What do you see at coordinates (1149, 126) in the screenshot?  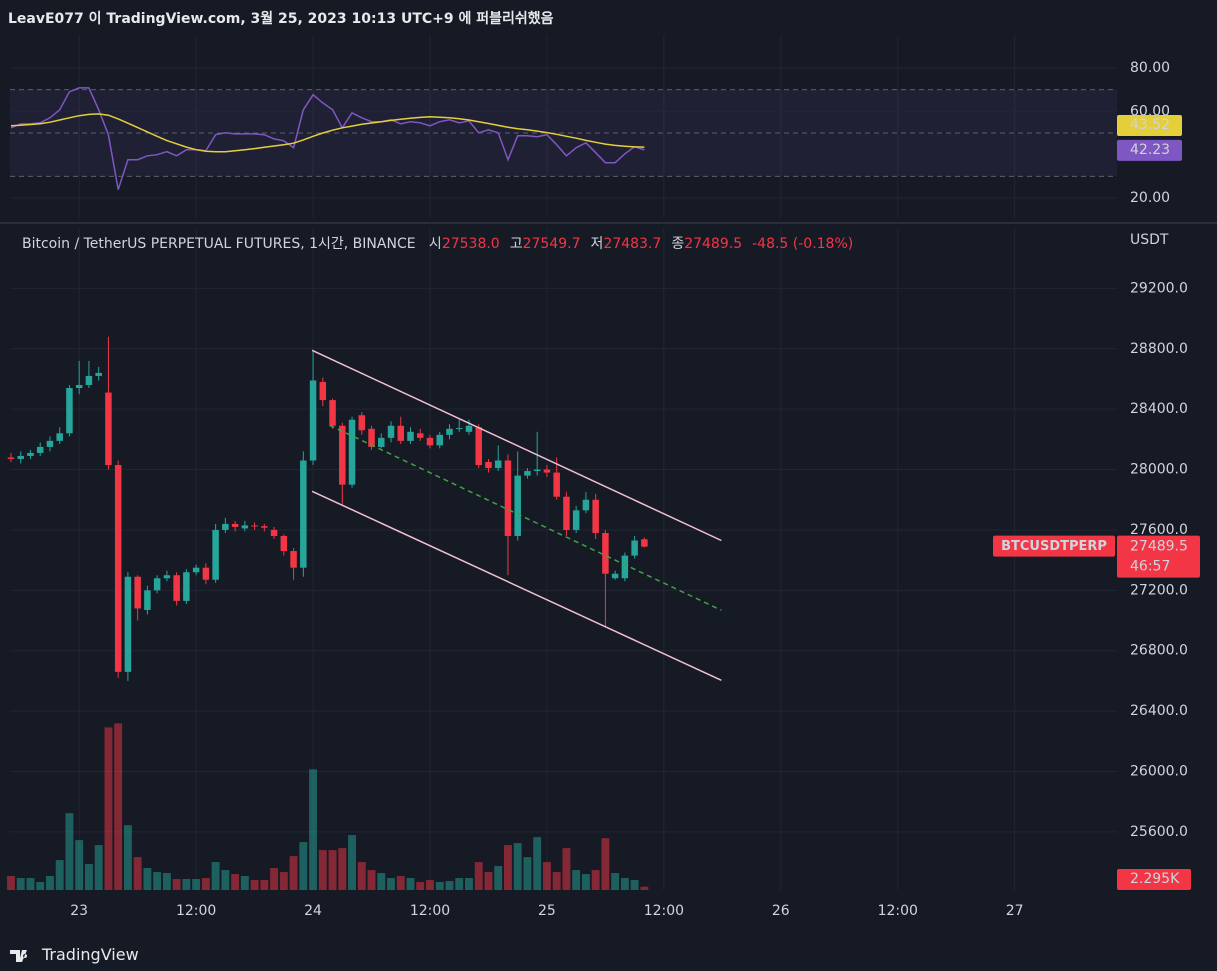 I see `rsi-ma-label-box` at bounding box center [1149, 126].